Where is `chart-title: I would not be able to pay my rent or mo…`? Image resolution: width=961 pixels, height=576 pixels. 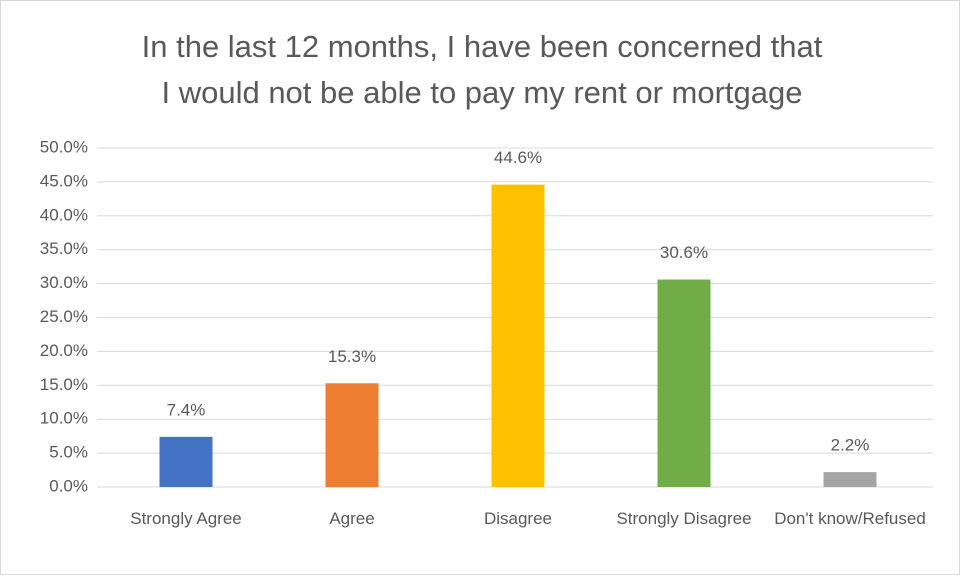 chart-title: I would not be able to pay my rent or mo… is located at coordinates (481, 92).